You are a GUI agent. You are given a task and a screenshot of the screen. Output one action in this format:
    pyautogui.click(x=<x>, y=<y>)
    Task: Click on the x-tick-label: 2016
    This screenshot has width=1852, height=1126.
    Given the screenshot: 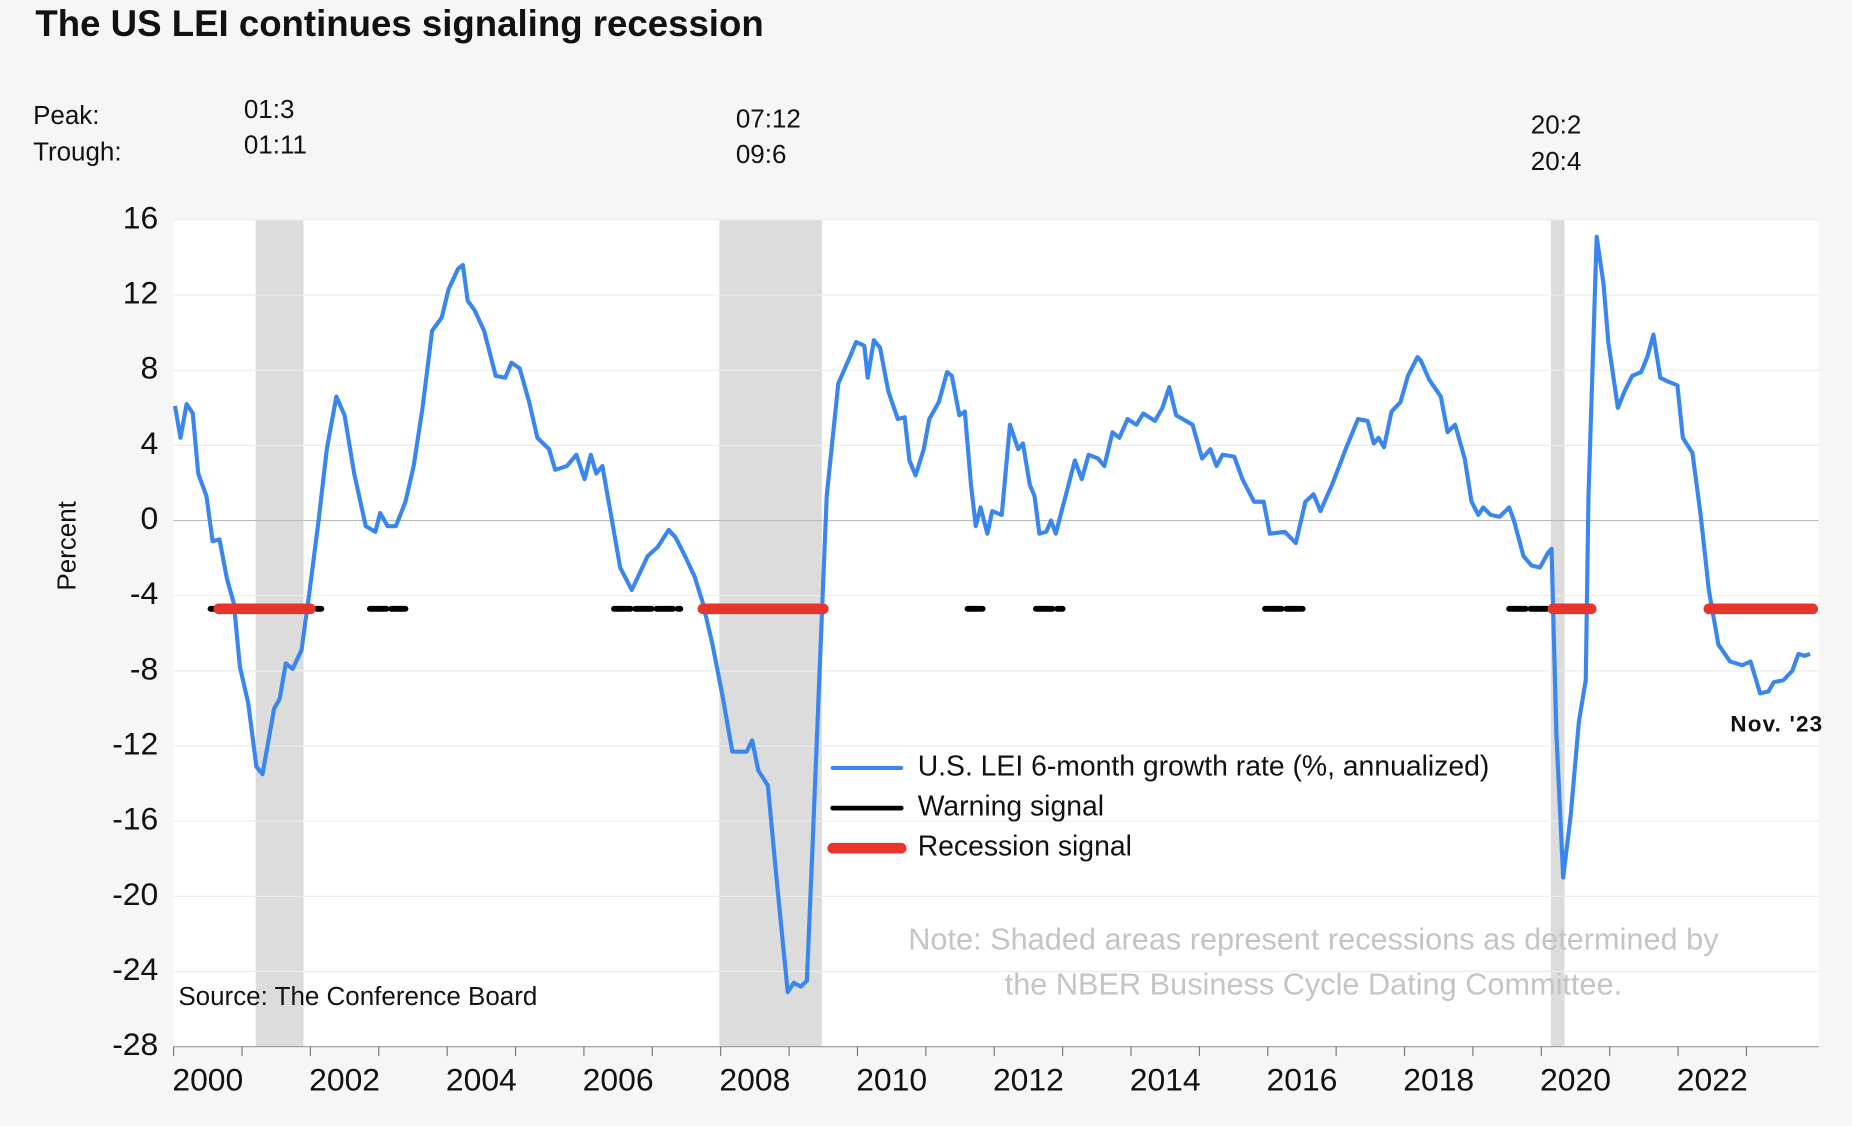 What is the action you would take?
    pyautogui.click(x=1301, y=1080)
    